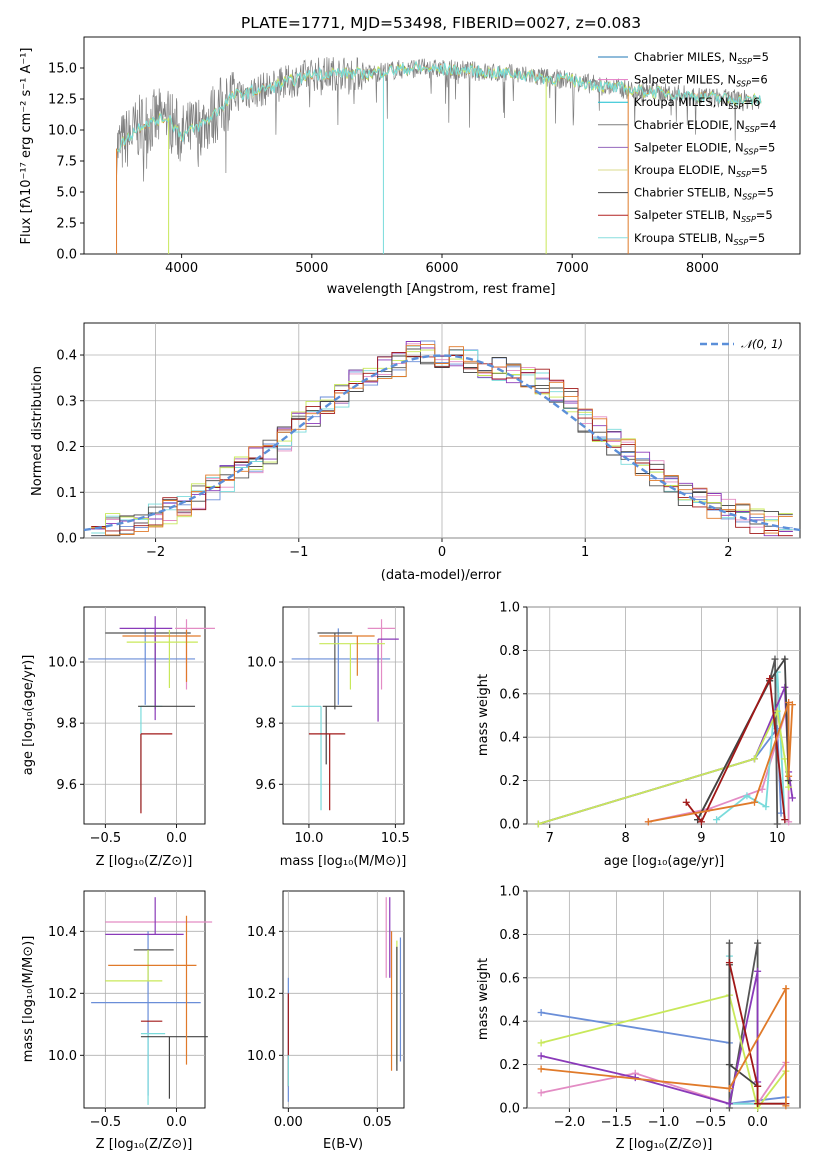 The height and width of the screenshot is (1170, 819). I want to click on legend-entry-name: Chabrier ELODIE, N, so click(689, 125).